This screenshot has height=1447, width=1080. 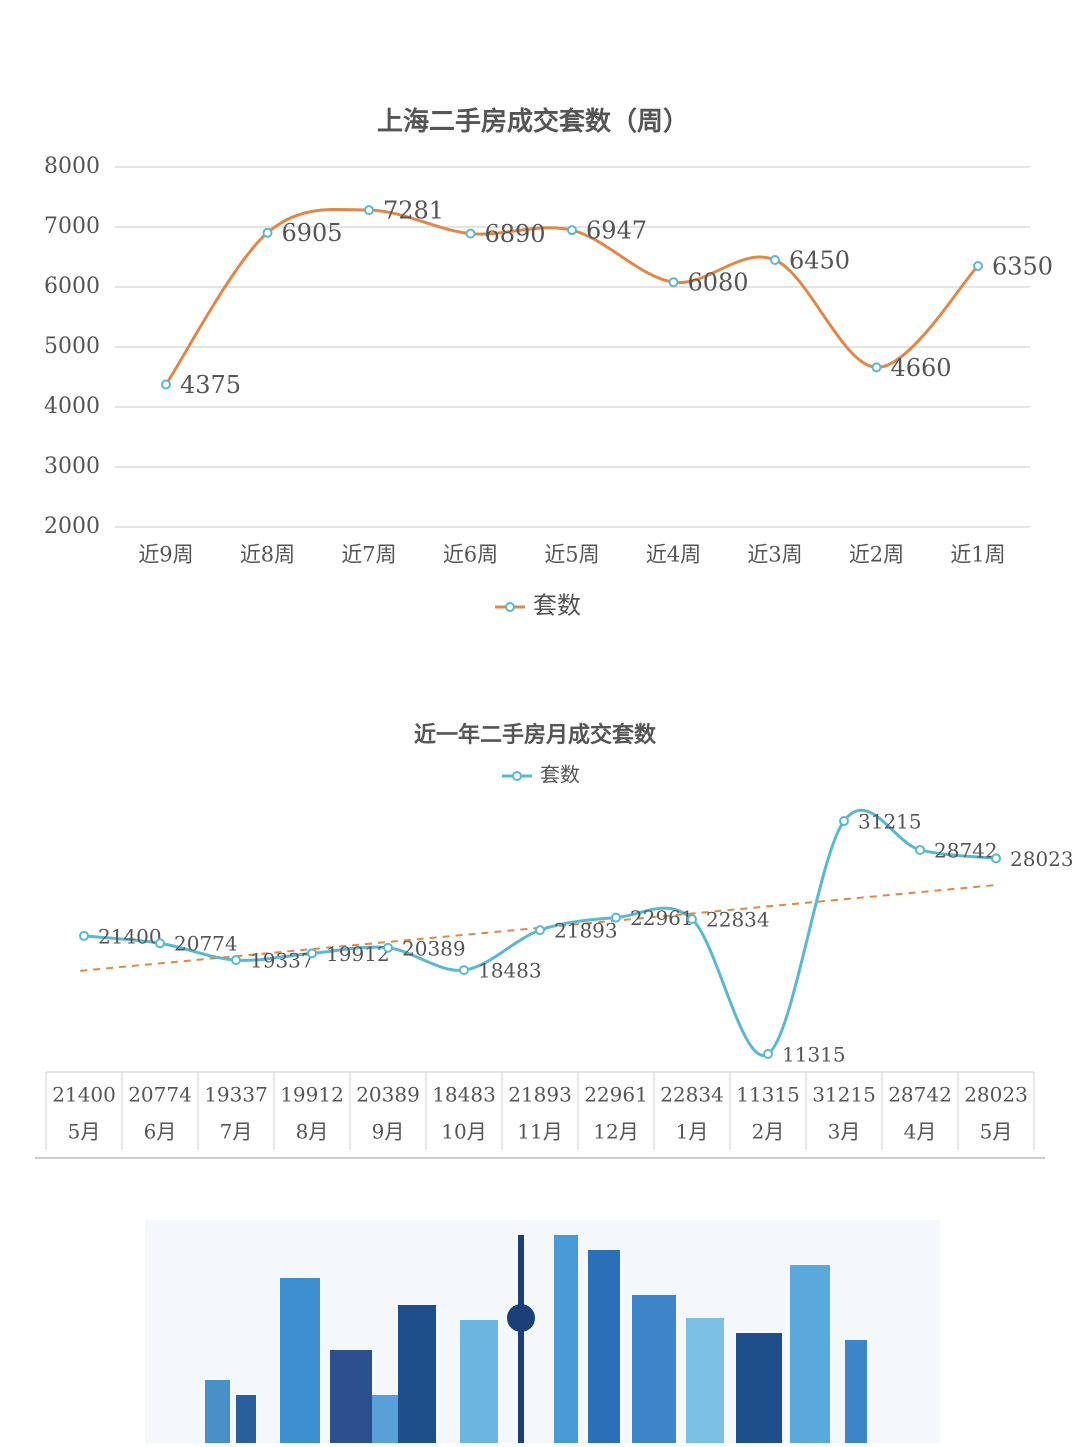 What do you see at coordinates (535, 735) in the screenshot?
I see `chart-title: 近一年二手房月成交套数` at bounding box center [535, 735].